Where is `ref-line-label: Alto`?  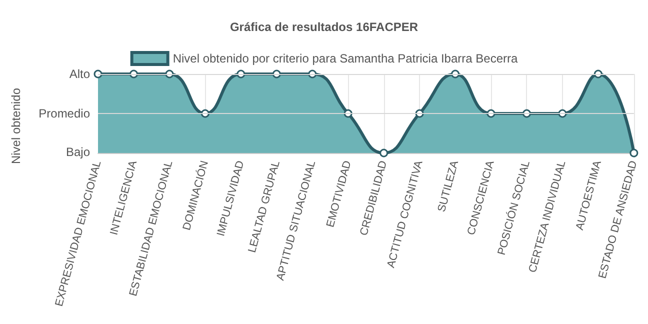
ref-line-label: Alto is located at coordinates (79, 74).